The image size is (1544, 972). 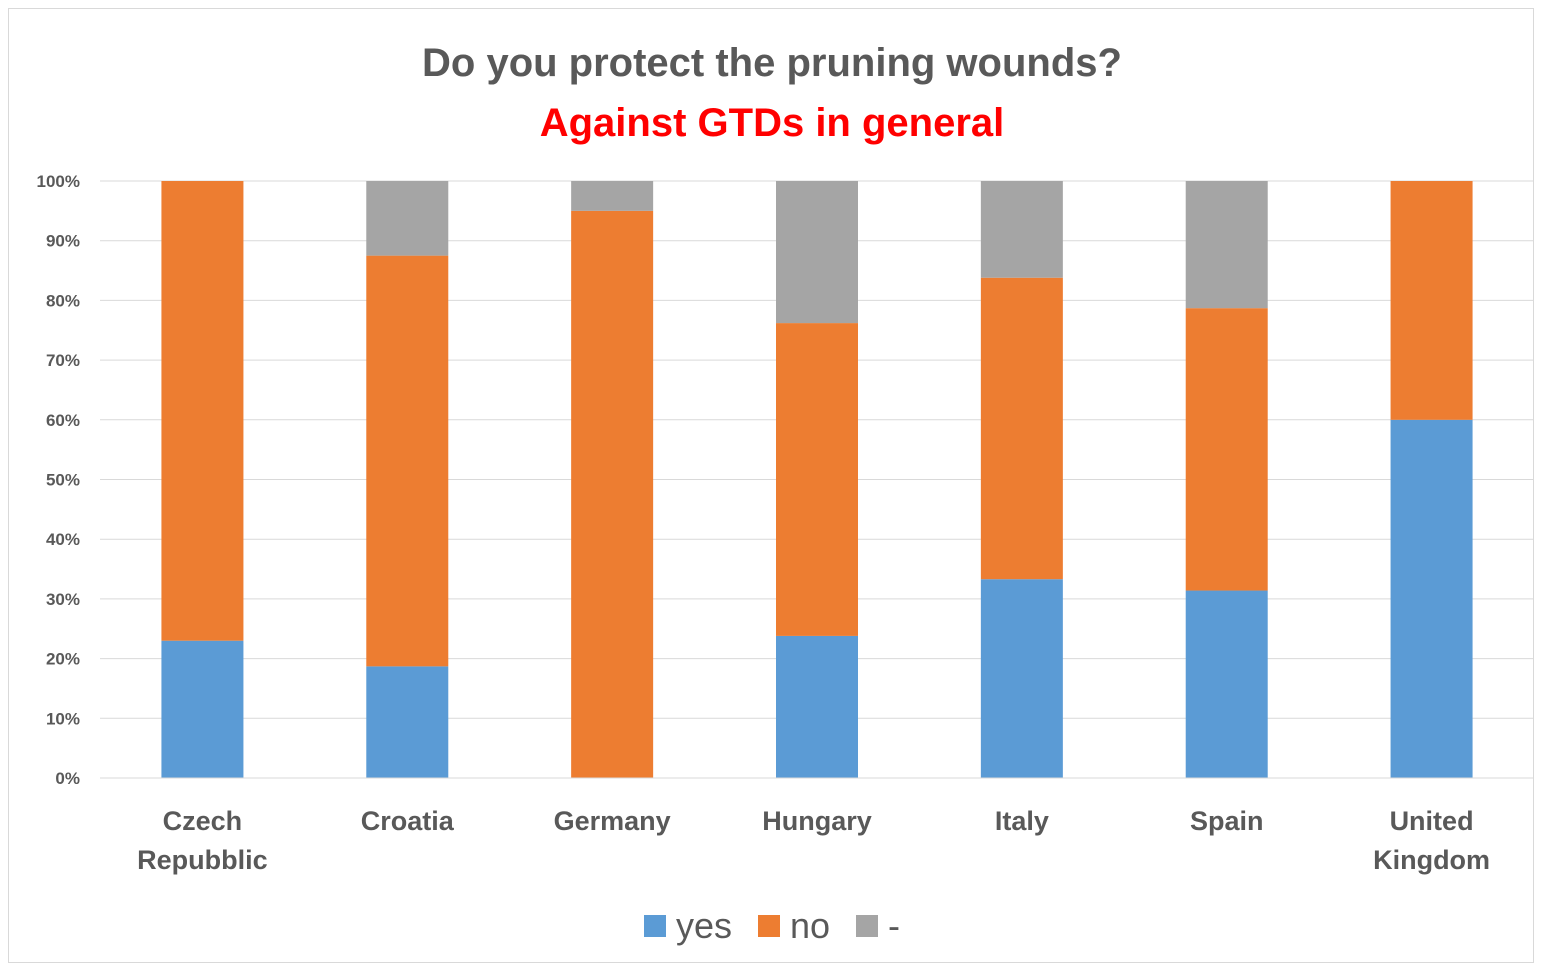 I want to click on x-tick-label: Germany, so click(x=612, y=821).